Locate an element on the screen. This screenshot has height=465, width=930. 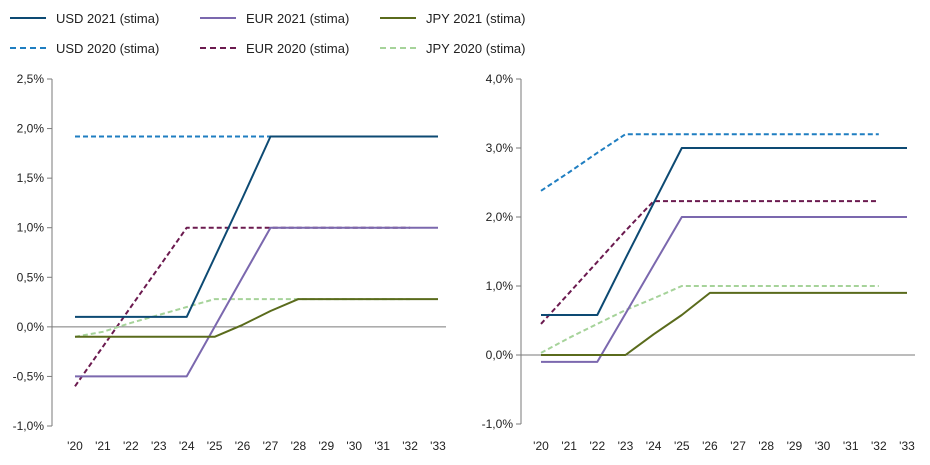
y-tick-label: 3,0% is located at coordinates (500, 148).